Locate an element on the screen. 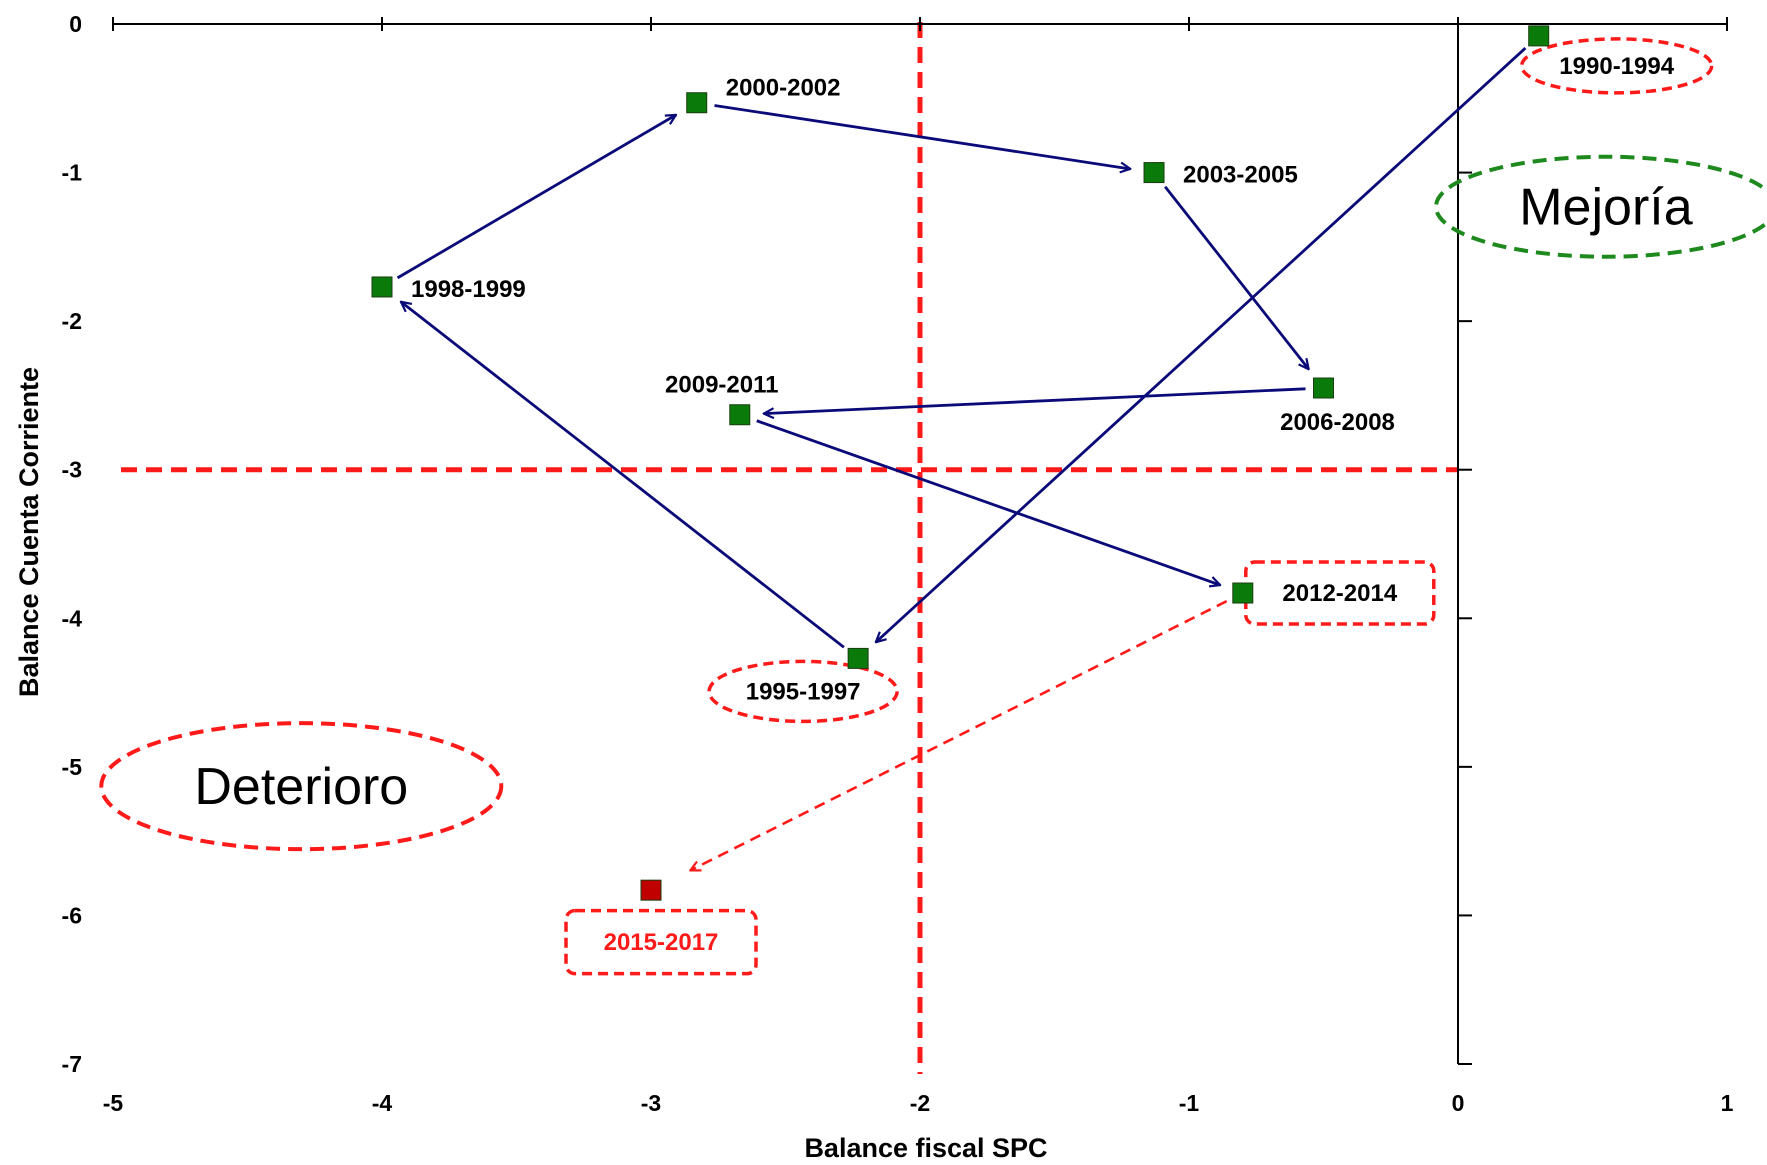  x-tick-label: -4 is located at coordinates (382, 1103).